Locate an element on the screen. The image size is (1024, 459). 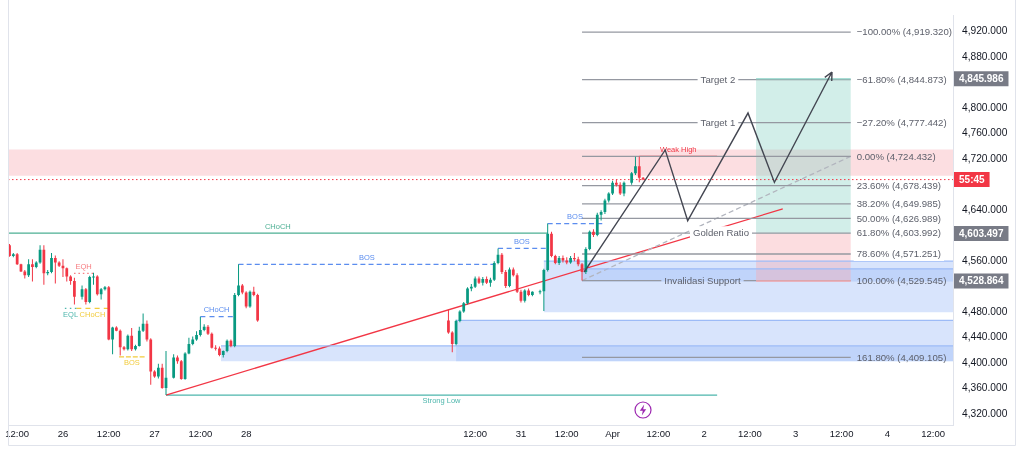
x-tick-label: 28 is located at coordinates (246, 434).